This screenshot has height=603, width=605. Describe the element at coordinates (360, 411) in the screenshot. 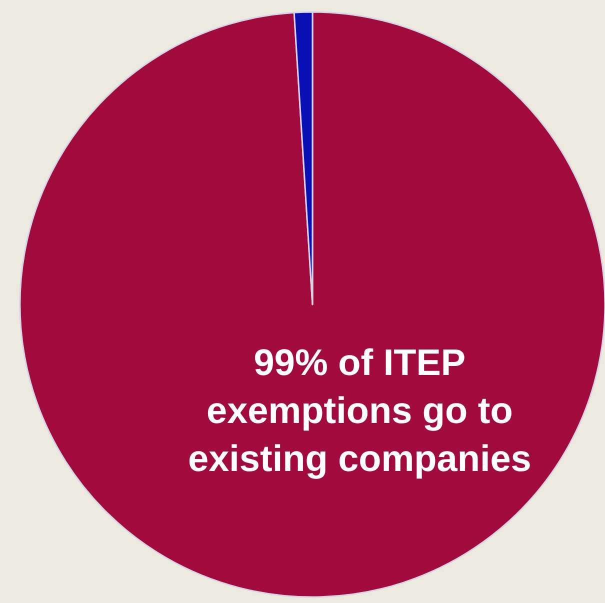

I see `text: 99% of ITEP exemptions go to existing companies` at that location.